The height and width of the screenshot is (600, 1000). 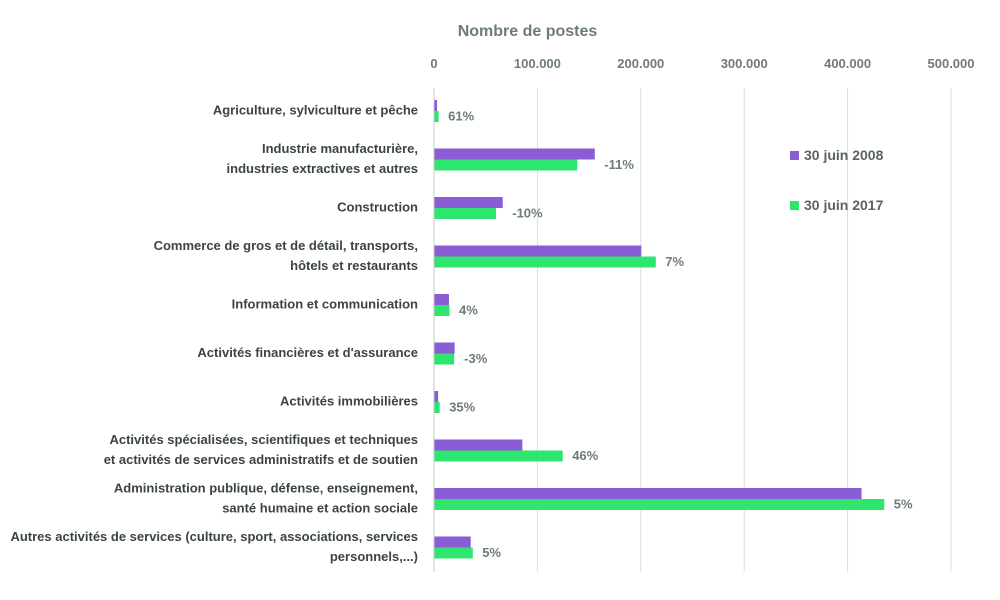 What do you see at coordinates (744, 63) in the screenshot?
I see `x-tick-label: 300.000` at bounding box center [744, 63].